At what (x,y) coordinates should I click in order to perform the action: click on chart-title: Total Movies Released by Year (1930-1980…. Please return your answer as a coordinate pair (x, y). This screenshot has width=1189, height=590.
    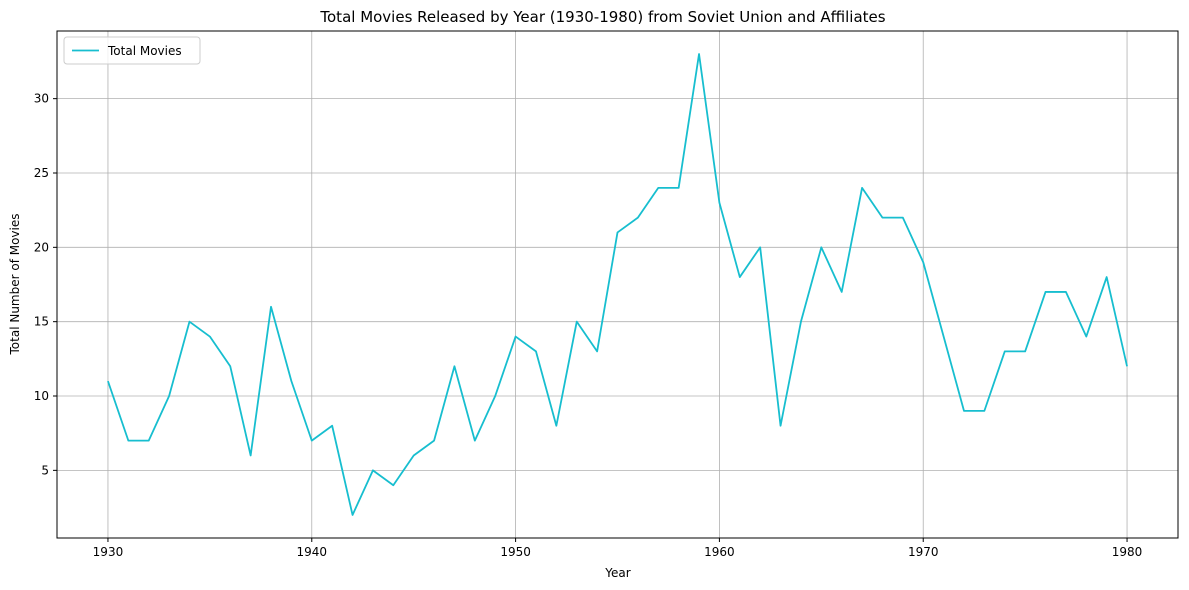
    Looking at the image, I should click on (602, 17).